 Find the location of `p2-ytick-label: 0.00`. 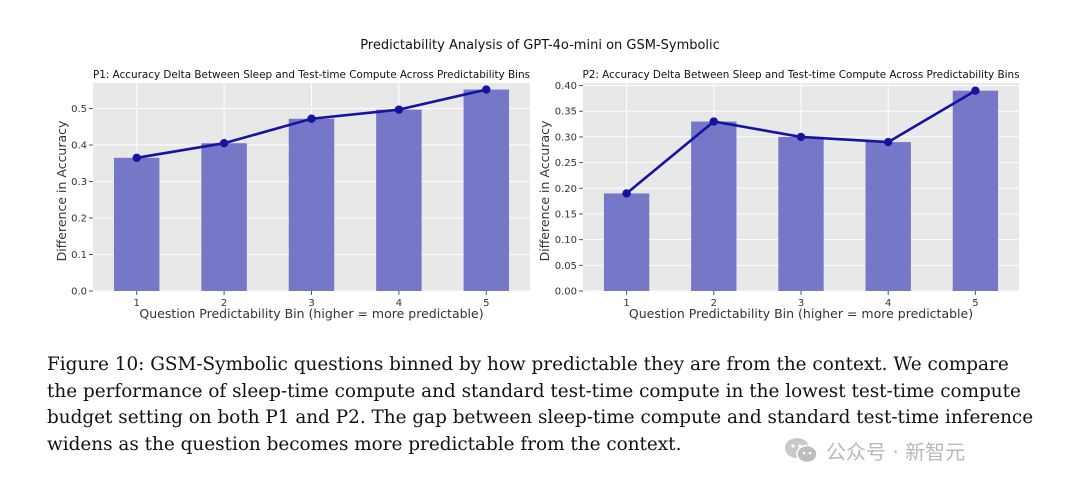

p2-ytick-label: 0.00 is located at coordinates (566, 292).